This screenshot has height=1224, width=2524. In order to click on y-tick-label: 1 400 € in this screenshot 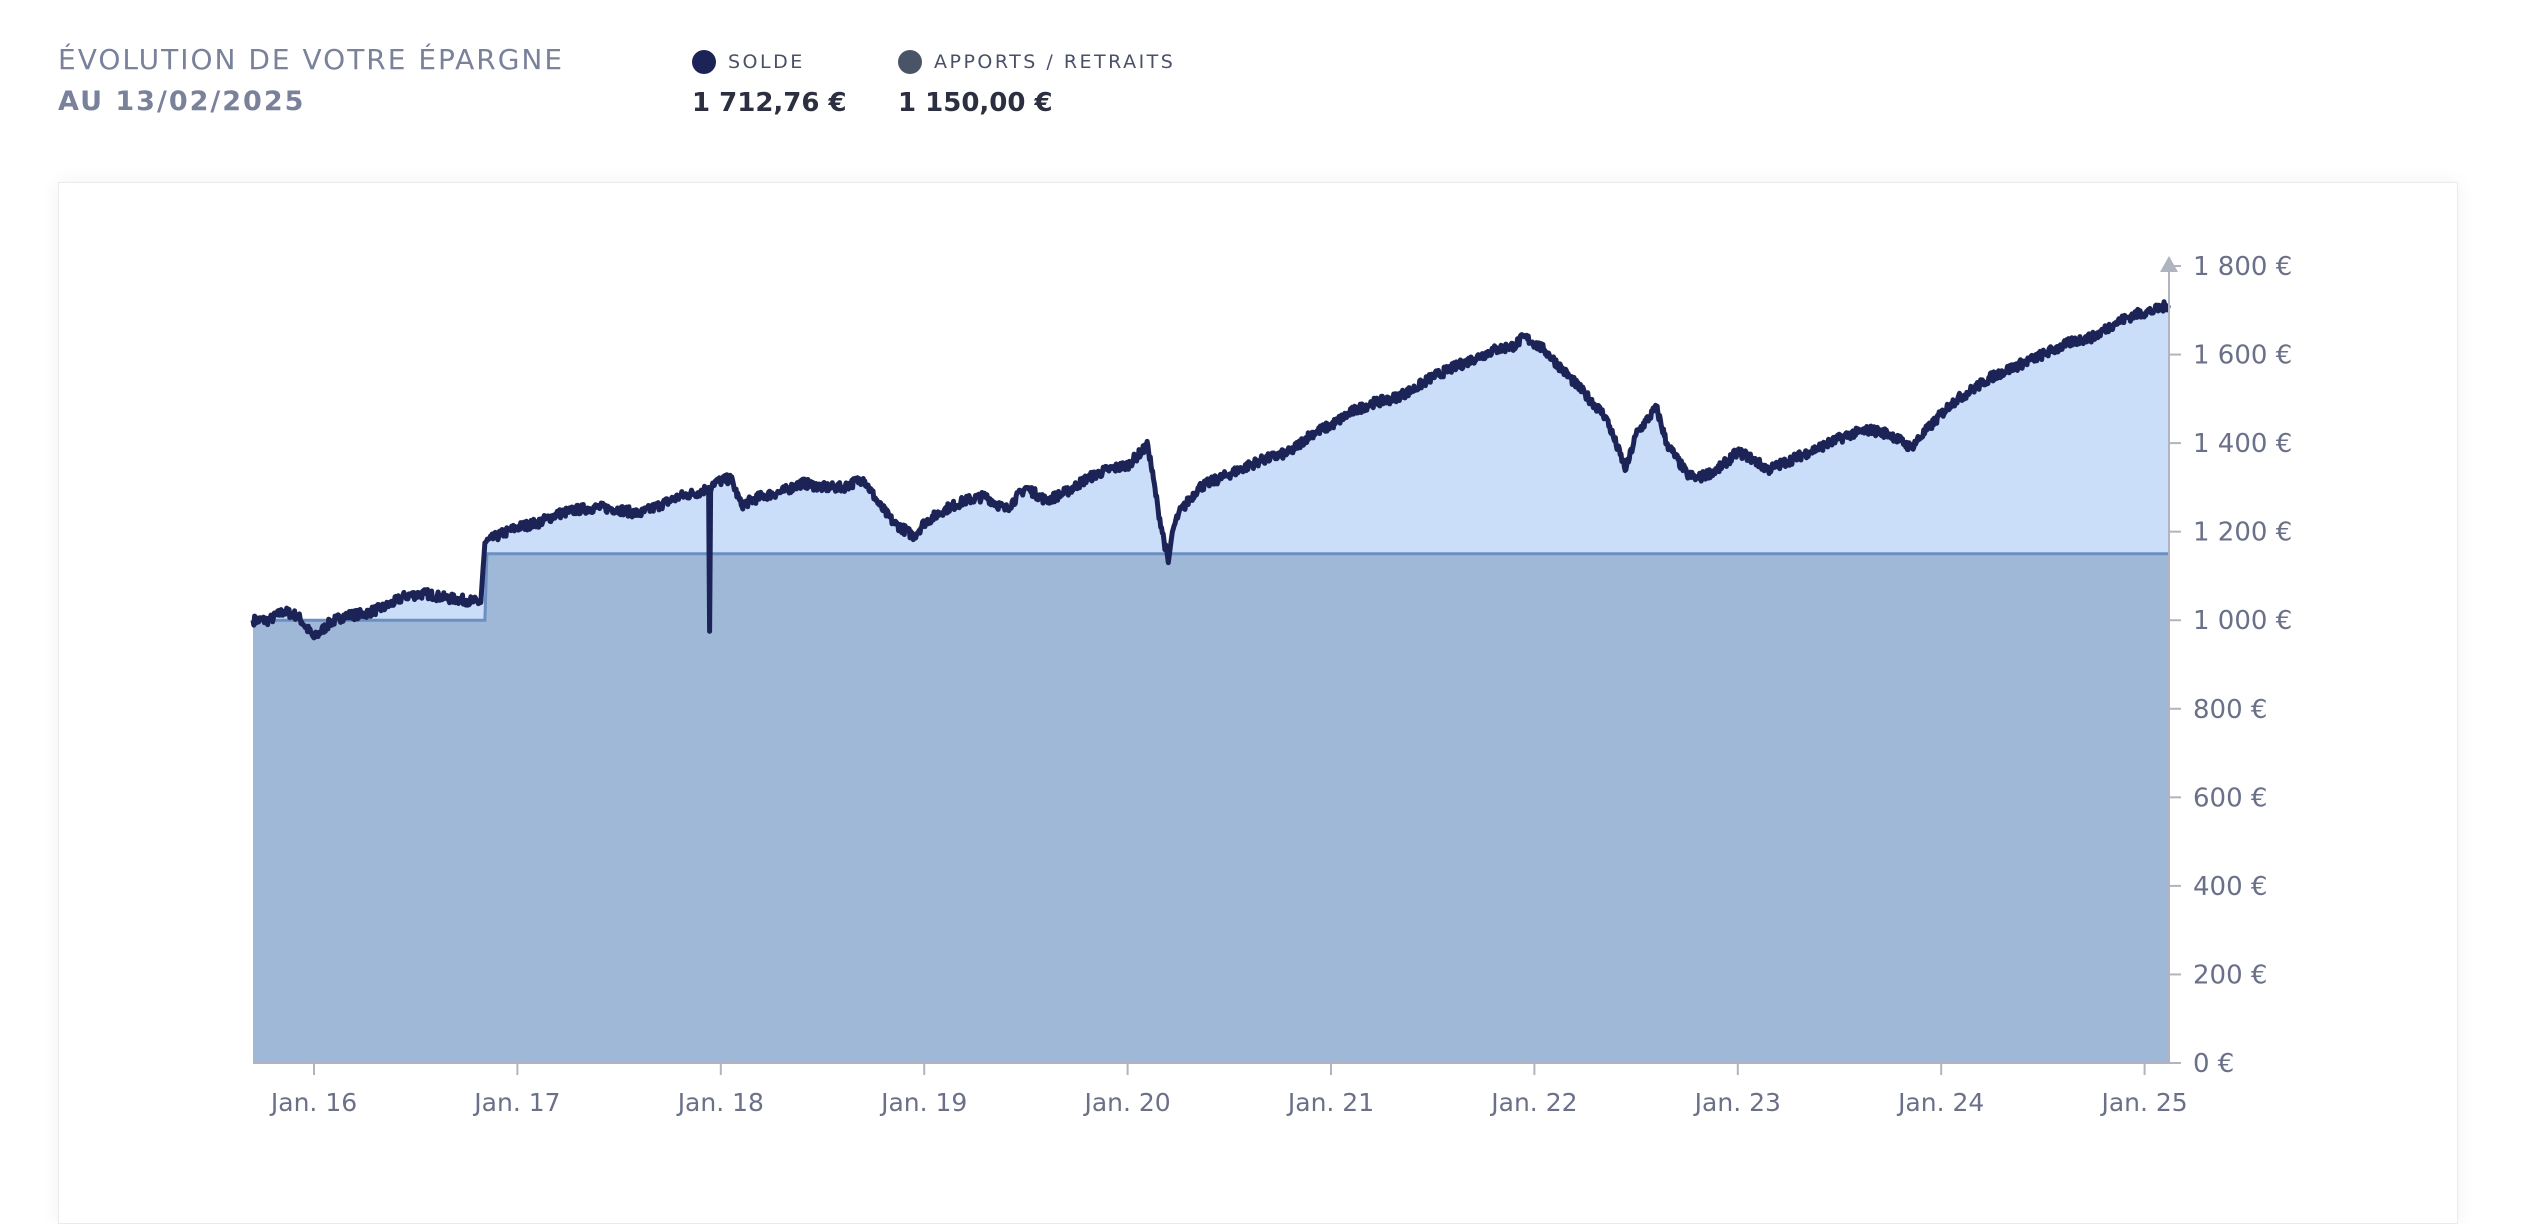, I will do `click(2242, 444)`.